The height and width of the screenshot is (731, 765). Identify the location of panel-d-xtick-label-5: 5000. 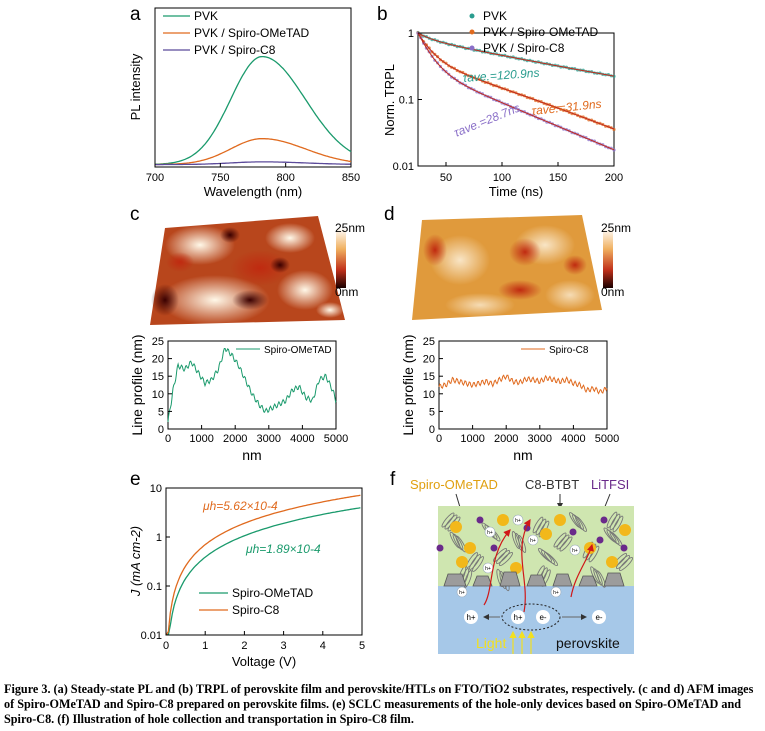
(607, 439).